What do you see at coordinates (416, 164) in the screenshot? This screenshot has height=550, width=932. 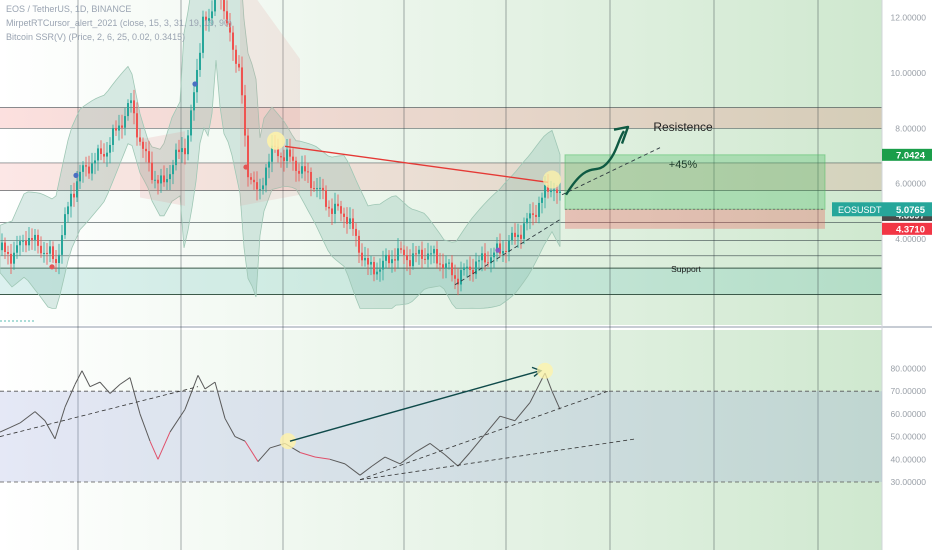 I see `bear-trendline` at bounding box center [416, 164].